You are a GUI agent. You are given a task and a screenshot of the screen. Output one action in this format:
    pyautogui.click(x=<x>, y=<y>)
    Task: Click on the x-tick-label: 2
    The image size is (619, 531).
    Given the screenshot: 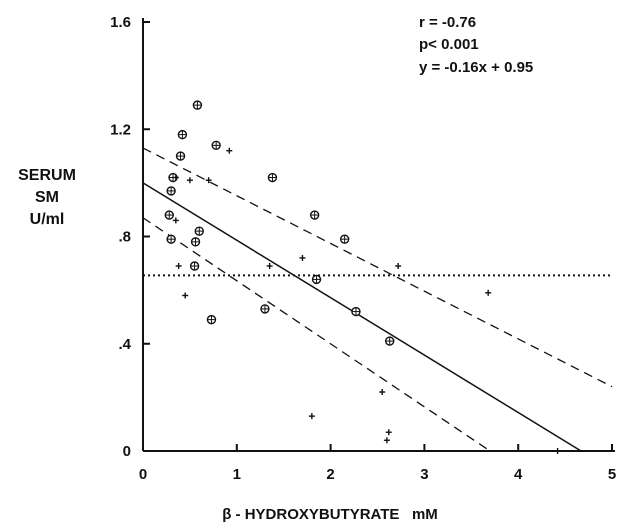 What is the action you would take?
    pyautogui.click(x=330, y=474)
    